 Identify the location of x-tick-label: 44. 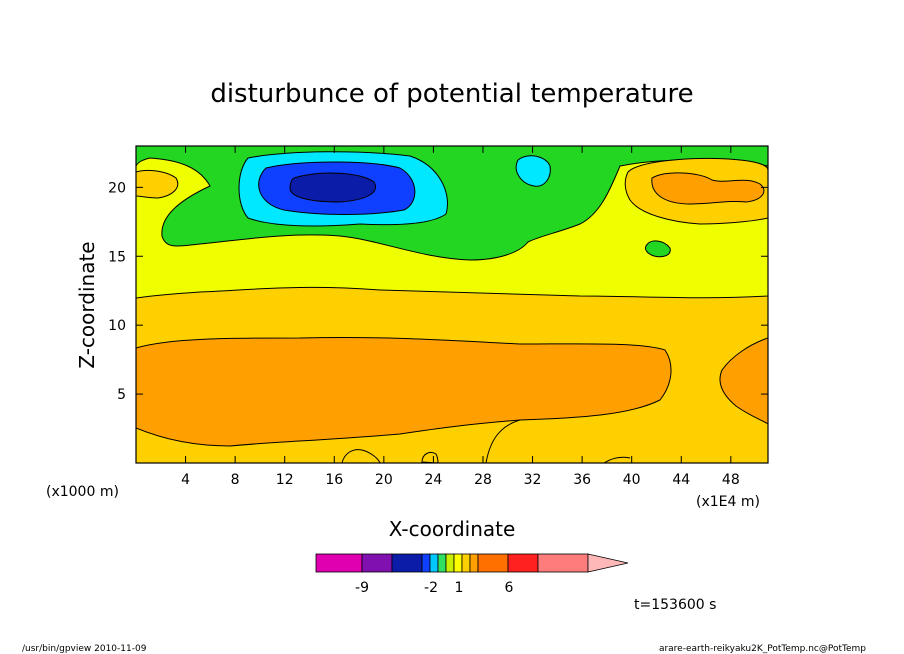
(681, 480).